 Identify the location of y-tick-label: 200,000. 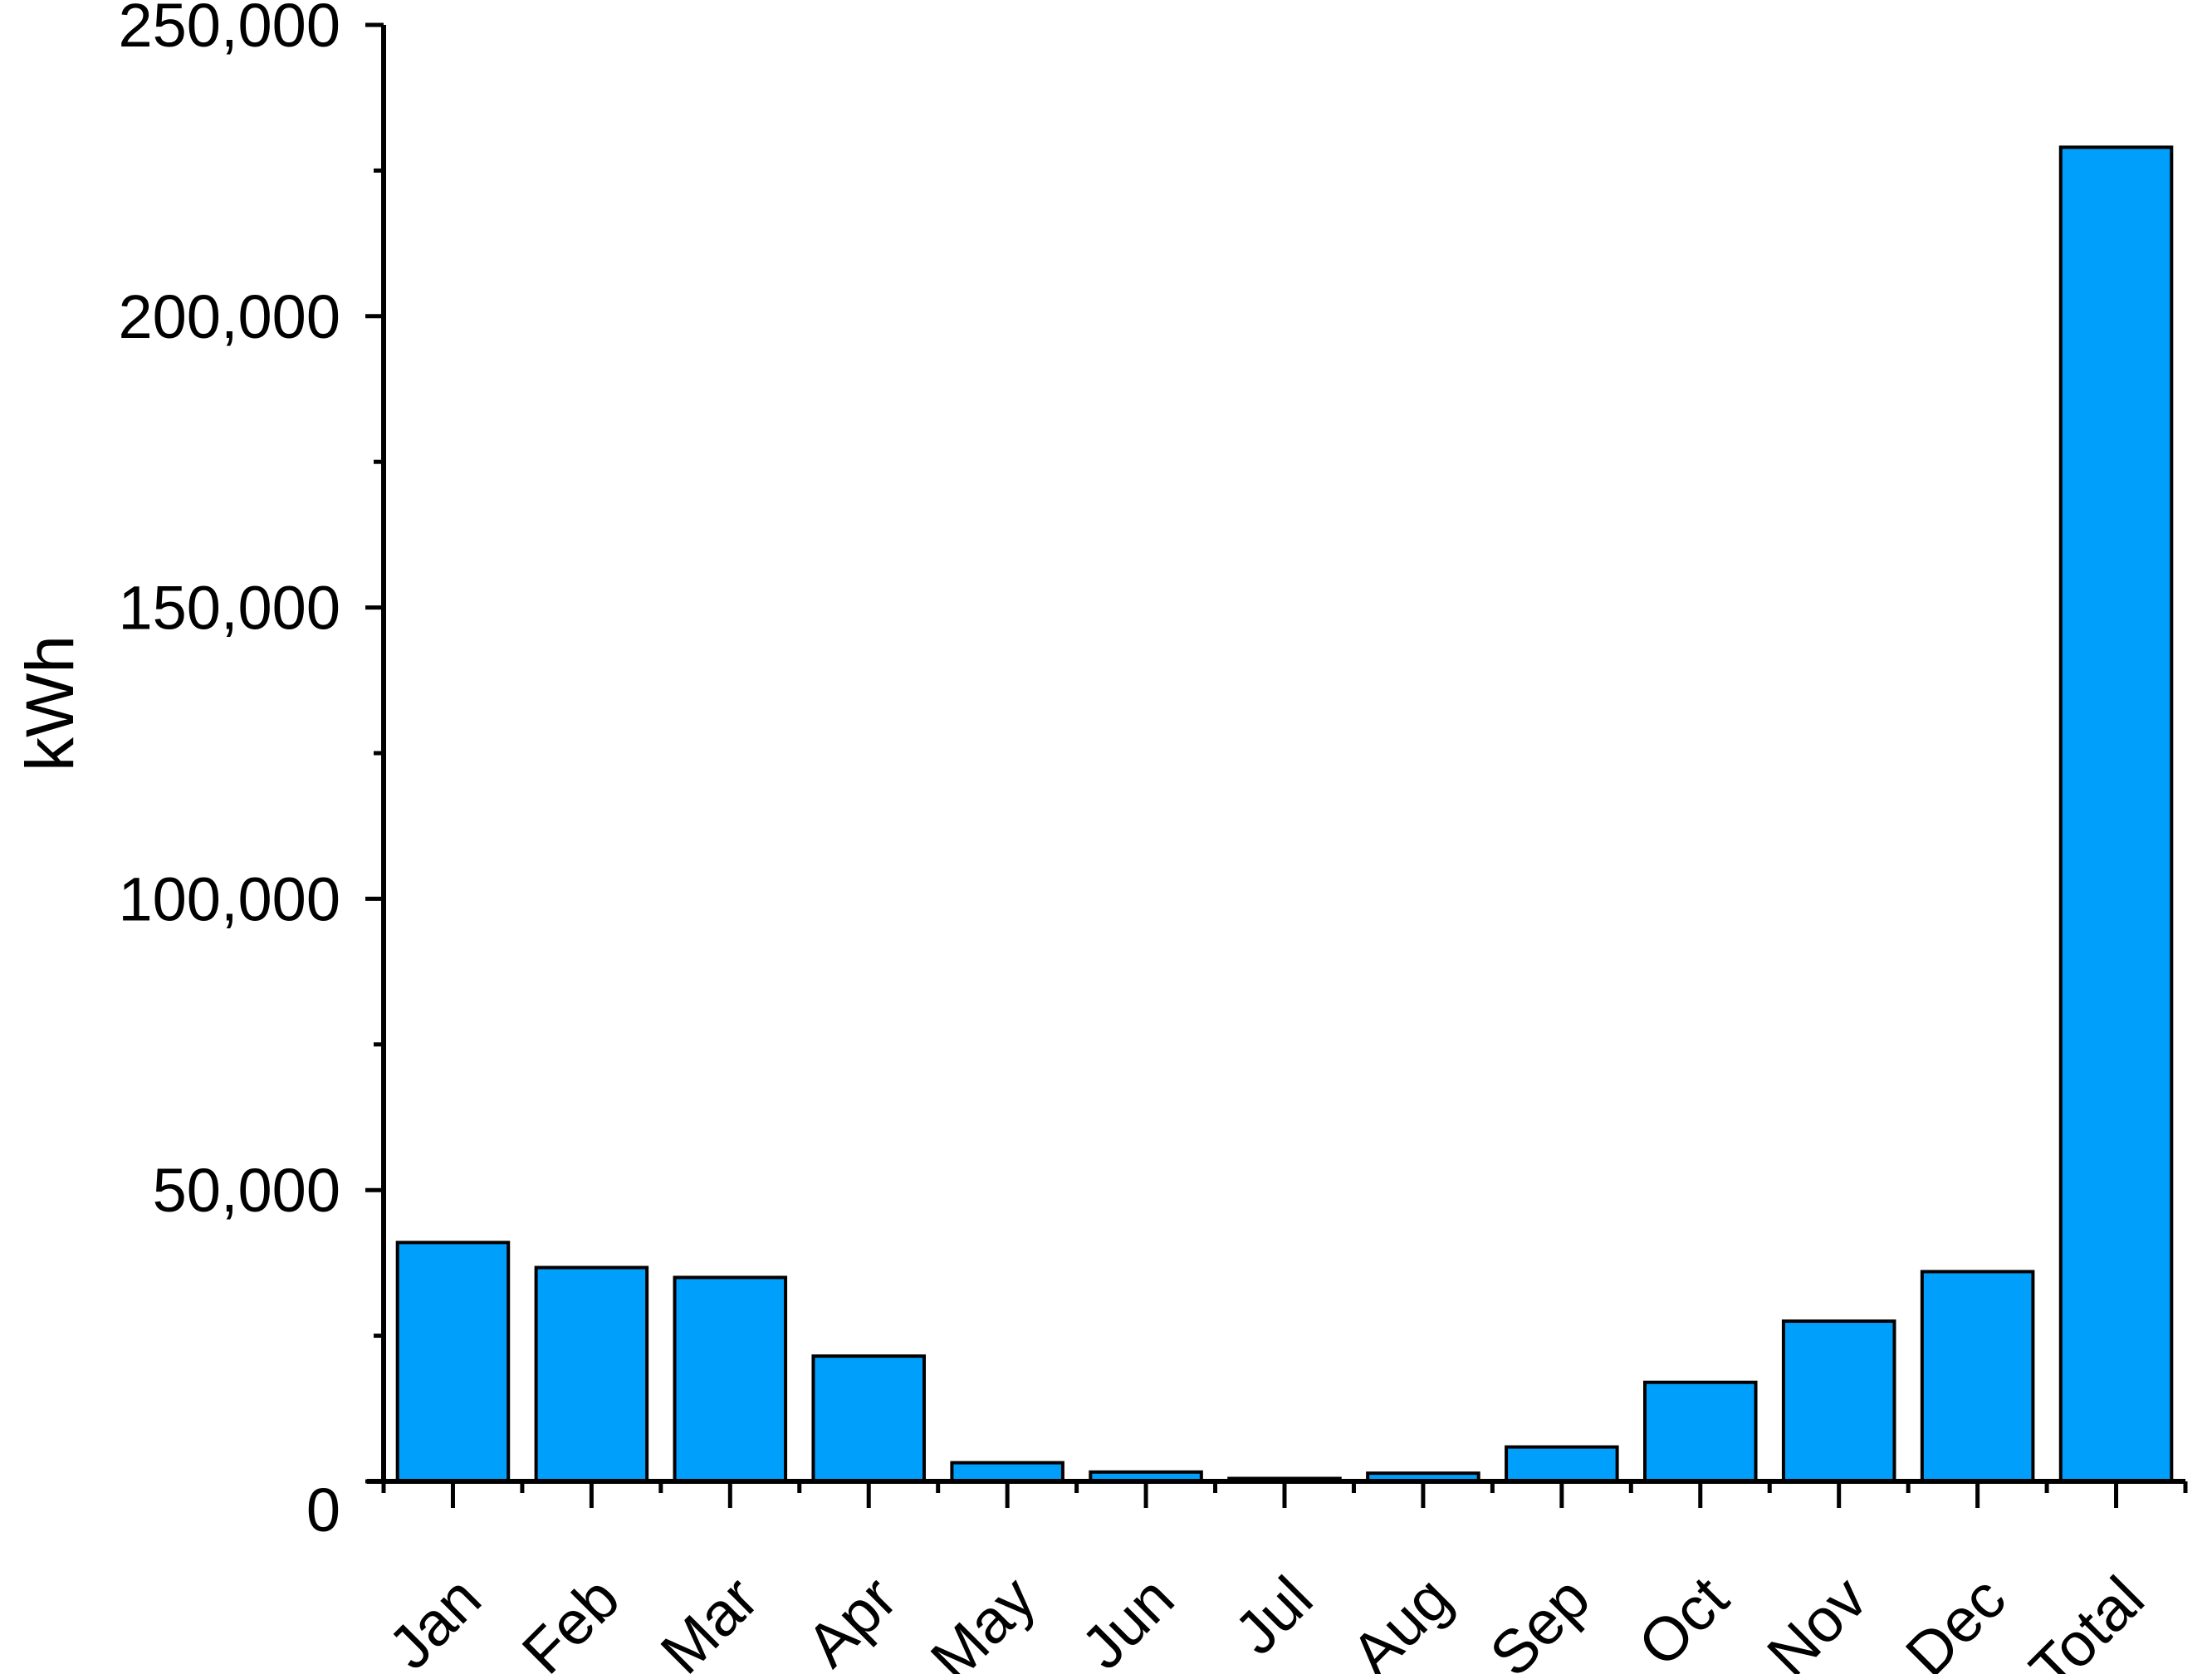
(230, 317).